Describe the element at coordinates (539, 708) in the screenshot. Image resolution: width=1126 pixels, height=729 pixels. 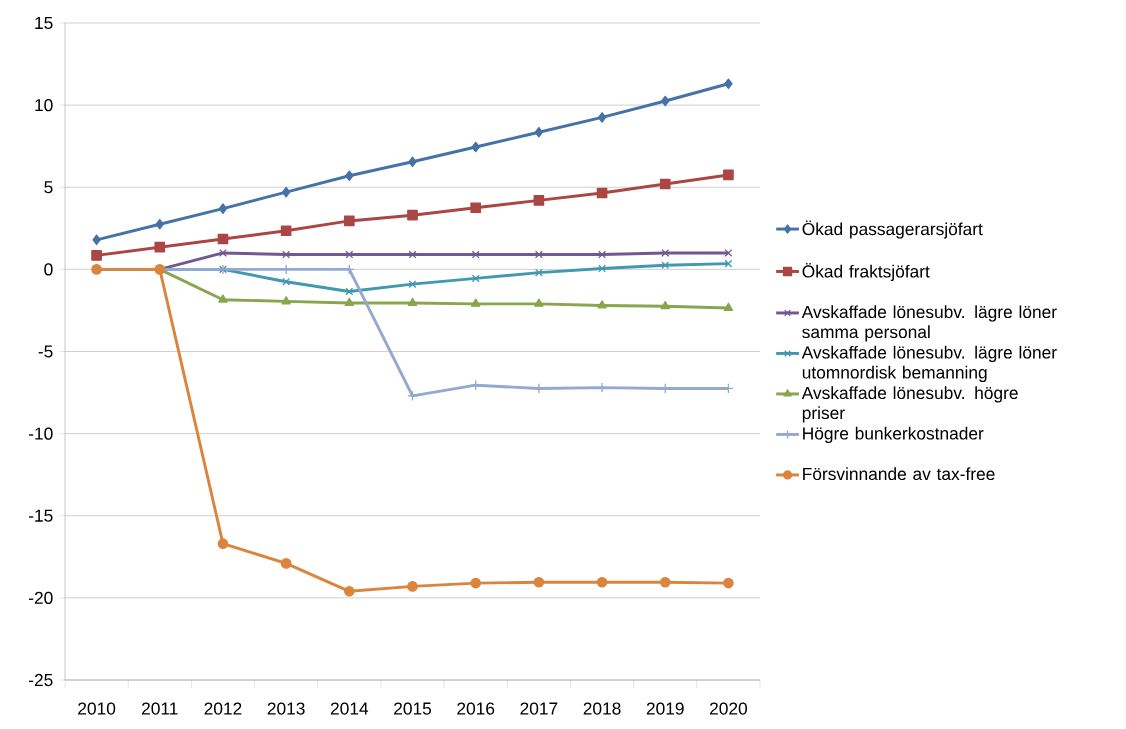
I see `x-tick-label: 2017` at that location.